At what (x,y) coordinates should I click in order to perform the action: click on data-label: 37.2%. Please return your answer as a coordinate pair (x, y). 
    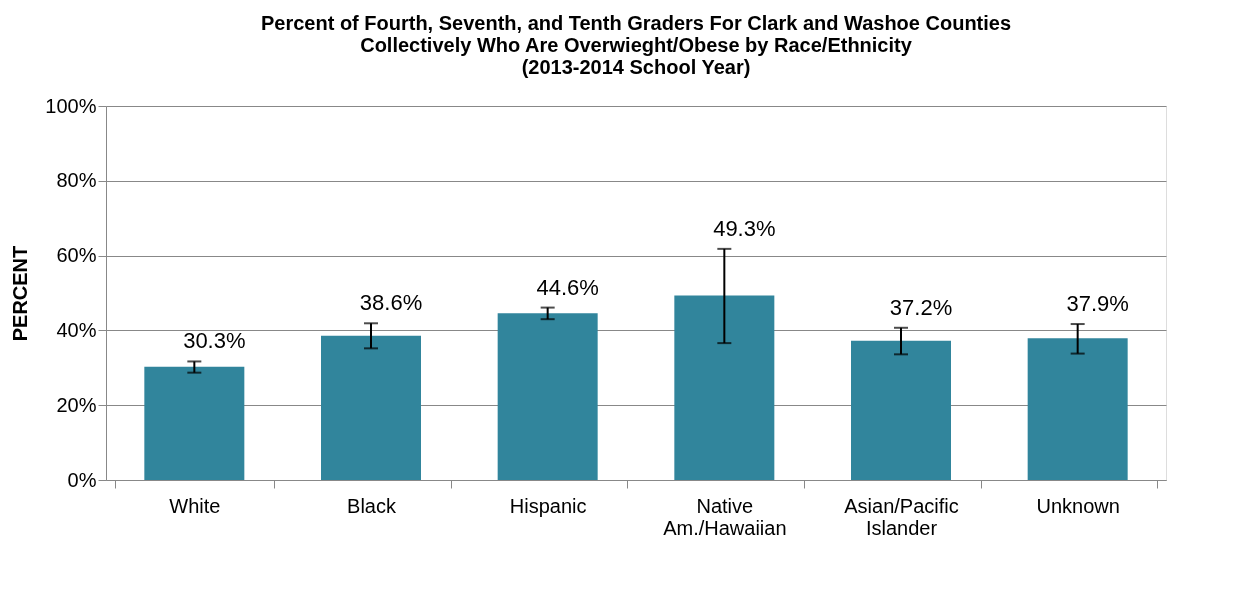
    Looking at the image, I should click on (921, 307).